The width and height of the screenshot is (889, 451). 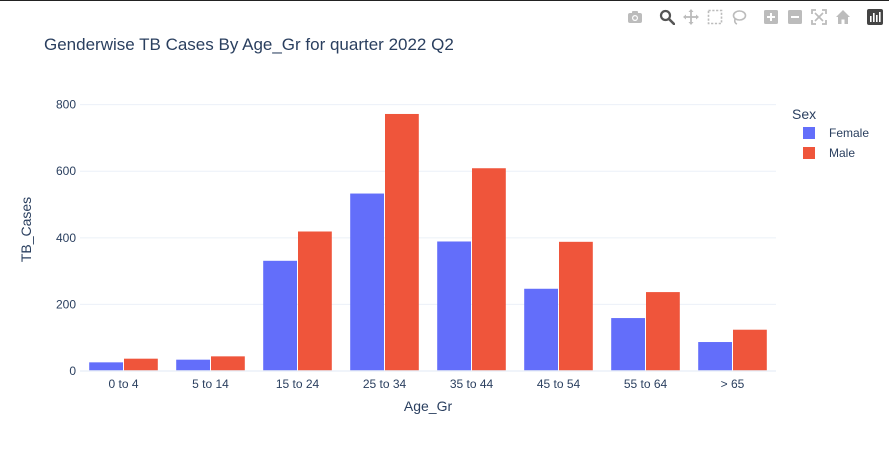 What do you see at coordinates (210, 384) in the screenshot?
I see `x-tick-label: 5 to 14` at bounding box center [210, 384].